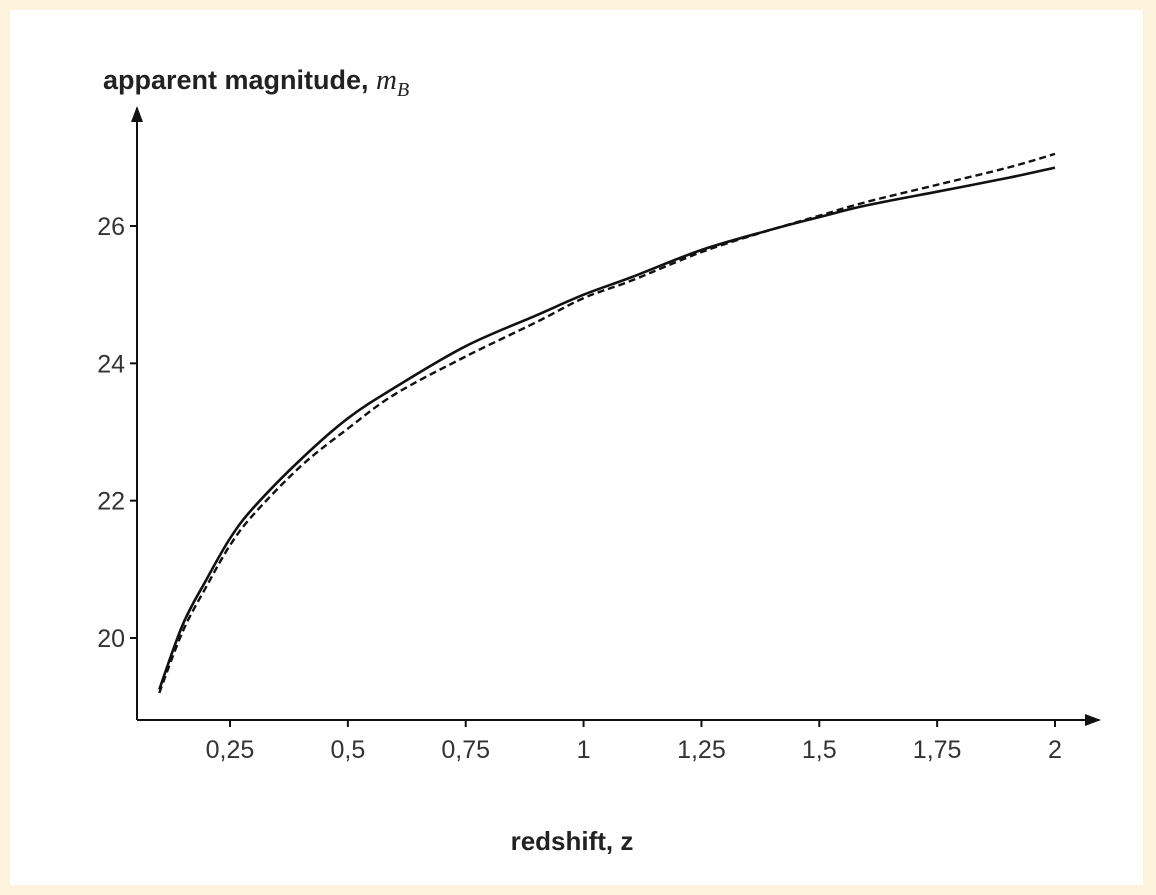 The height and width of the screenshot is (895, 1156). Describe the element at coordinates (1055, 750) in the screenshot. I see `x-tick-label: 2` at that location.